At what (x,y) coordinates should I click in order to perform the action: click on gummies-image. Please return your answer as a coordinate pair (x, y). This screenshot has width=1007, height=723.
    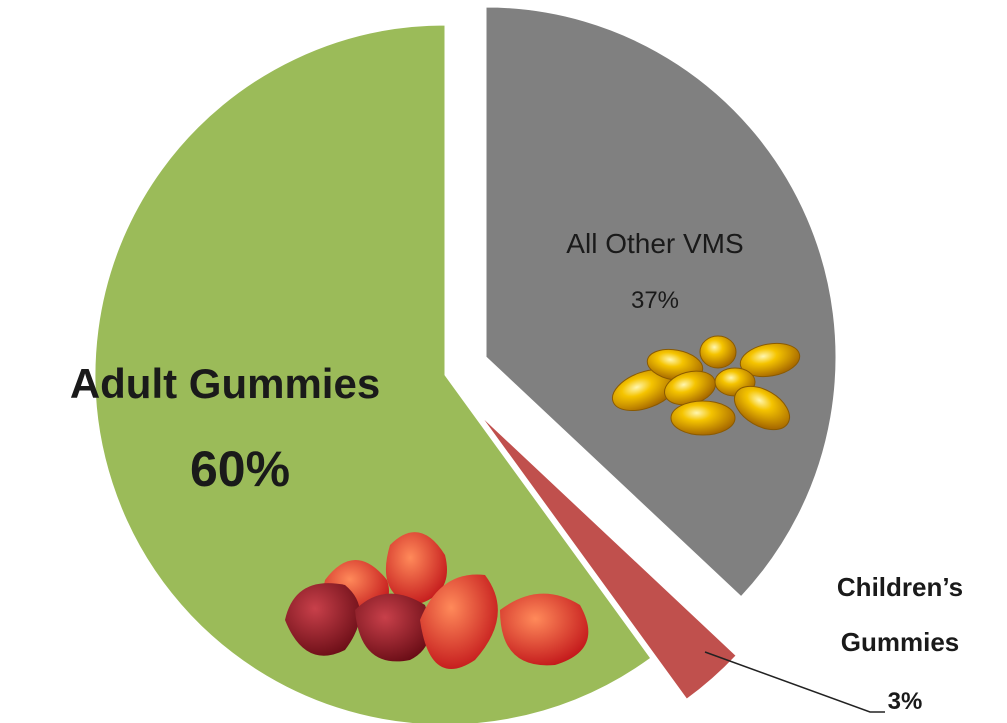
    Looking at the image, I should click on (437, 600).